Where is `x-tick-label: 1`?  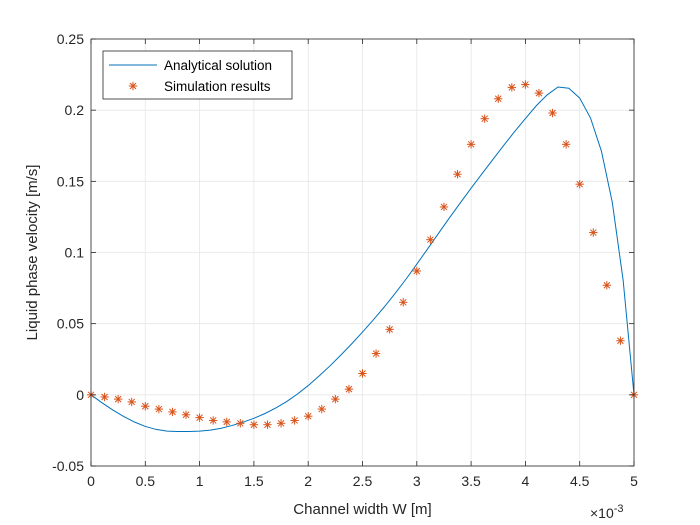
x-tick-label: 1 is located at coordinates (200, 481).